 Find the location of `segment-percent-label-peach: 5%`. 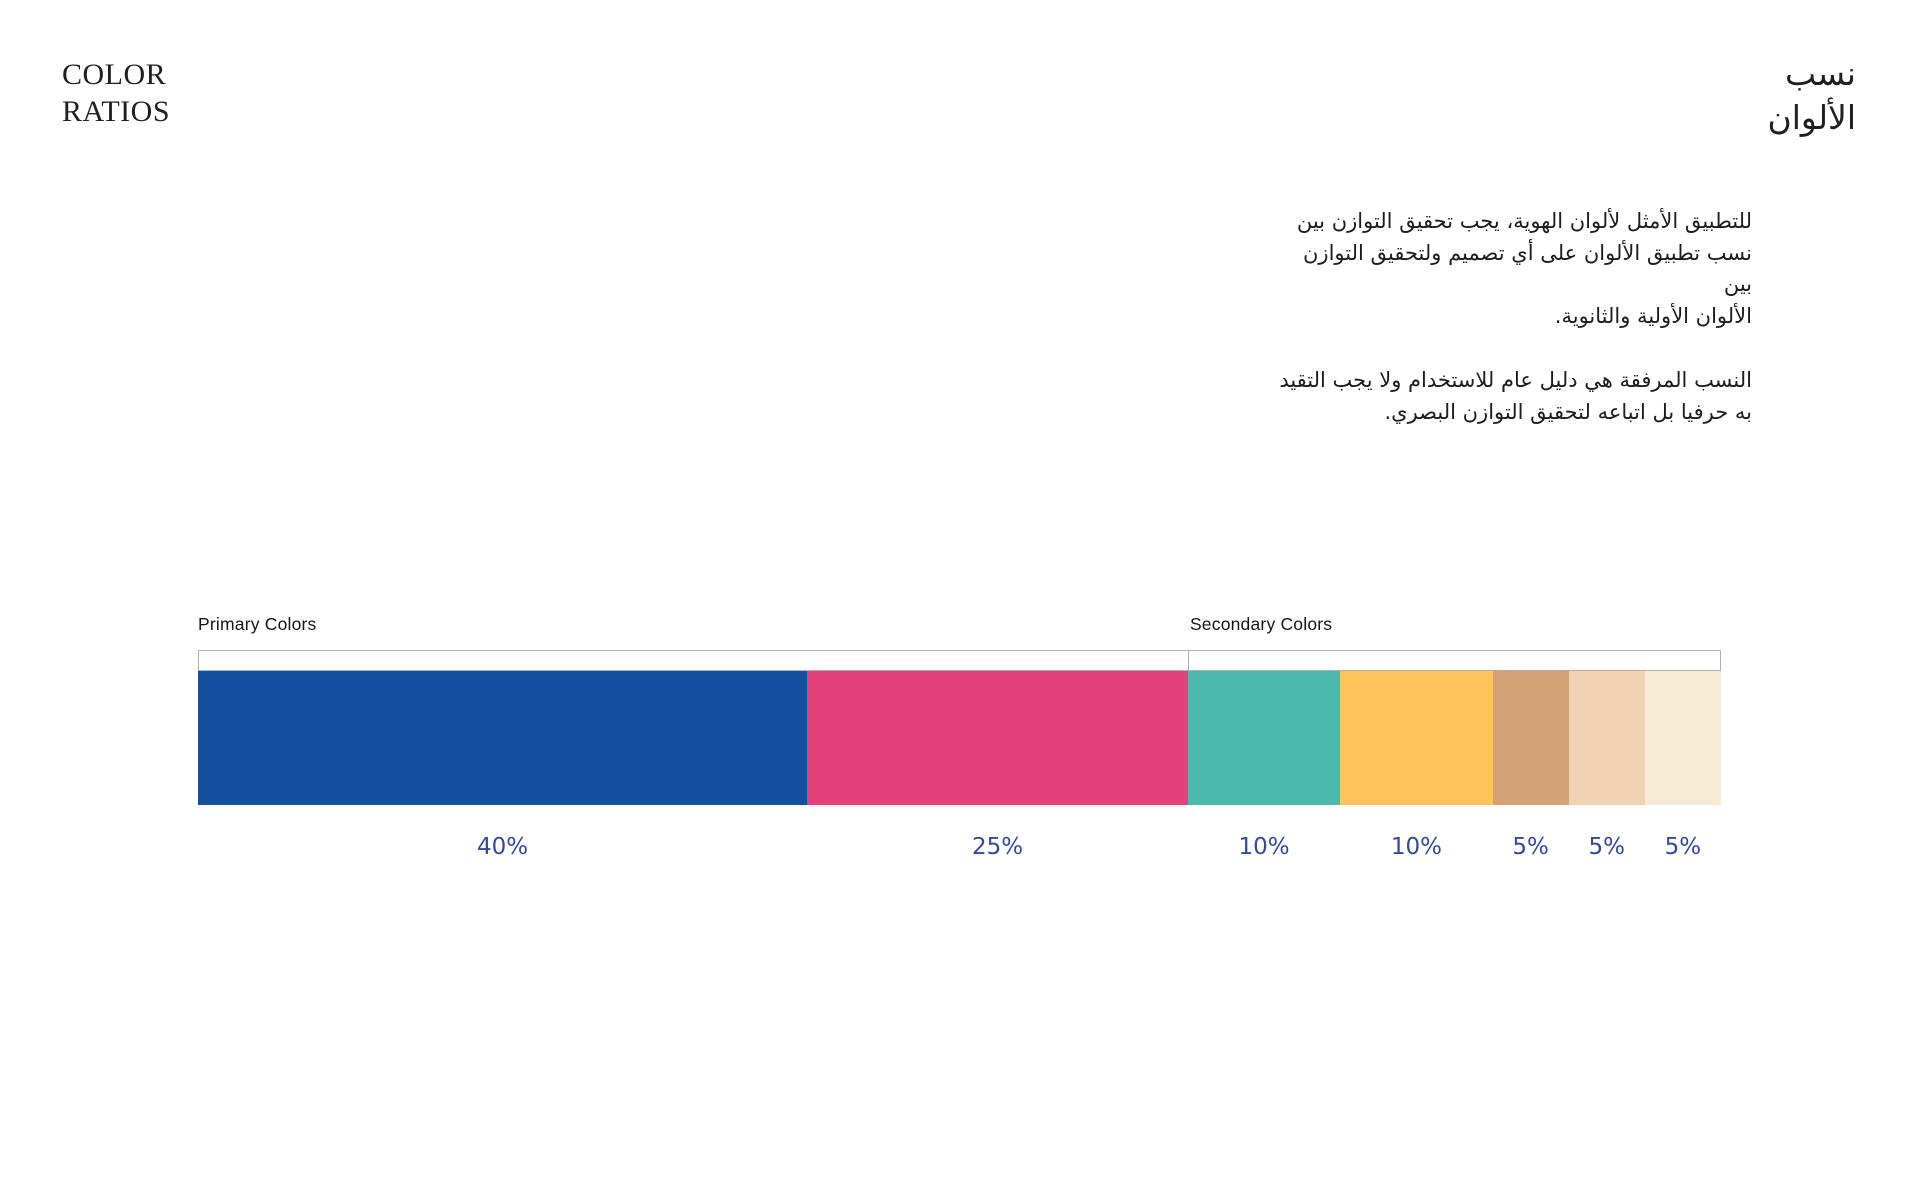

segment-percent-label-peach: 5% is located at coordinates (1606, 847).